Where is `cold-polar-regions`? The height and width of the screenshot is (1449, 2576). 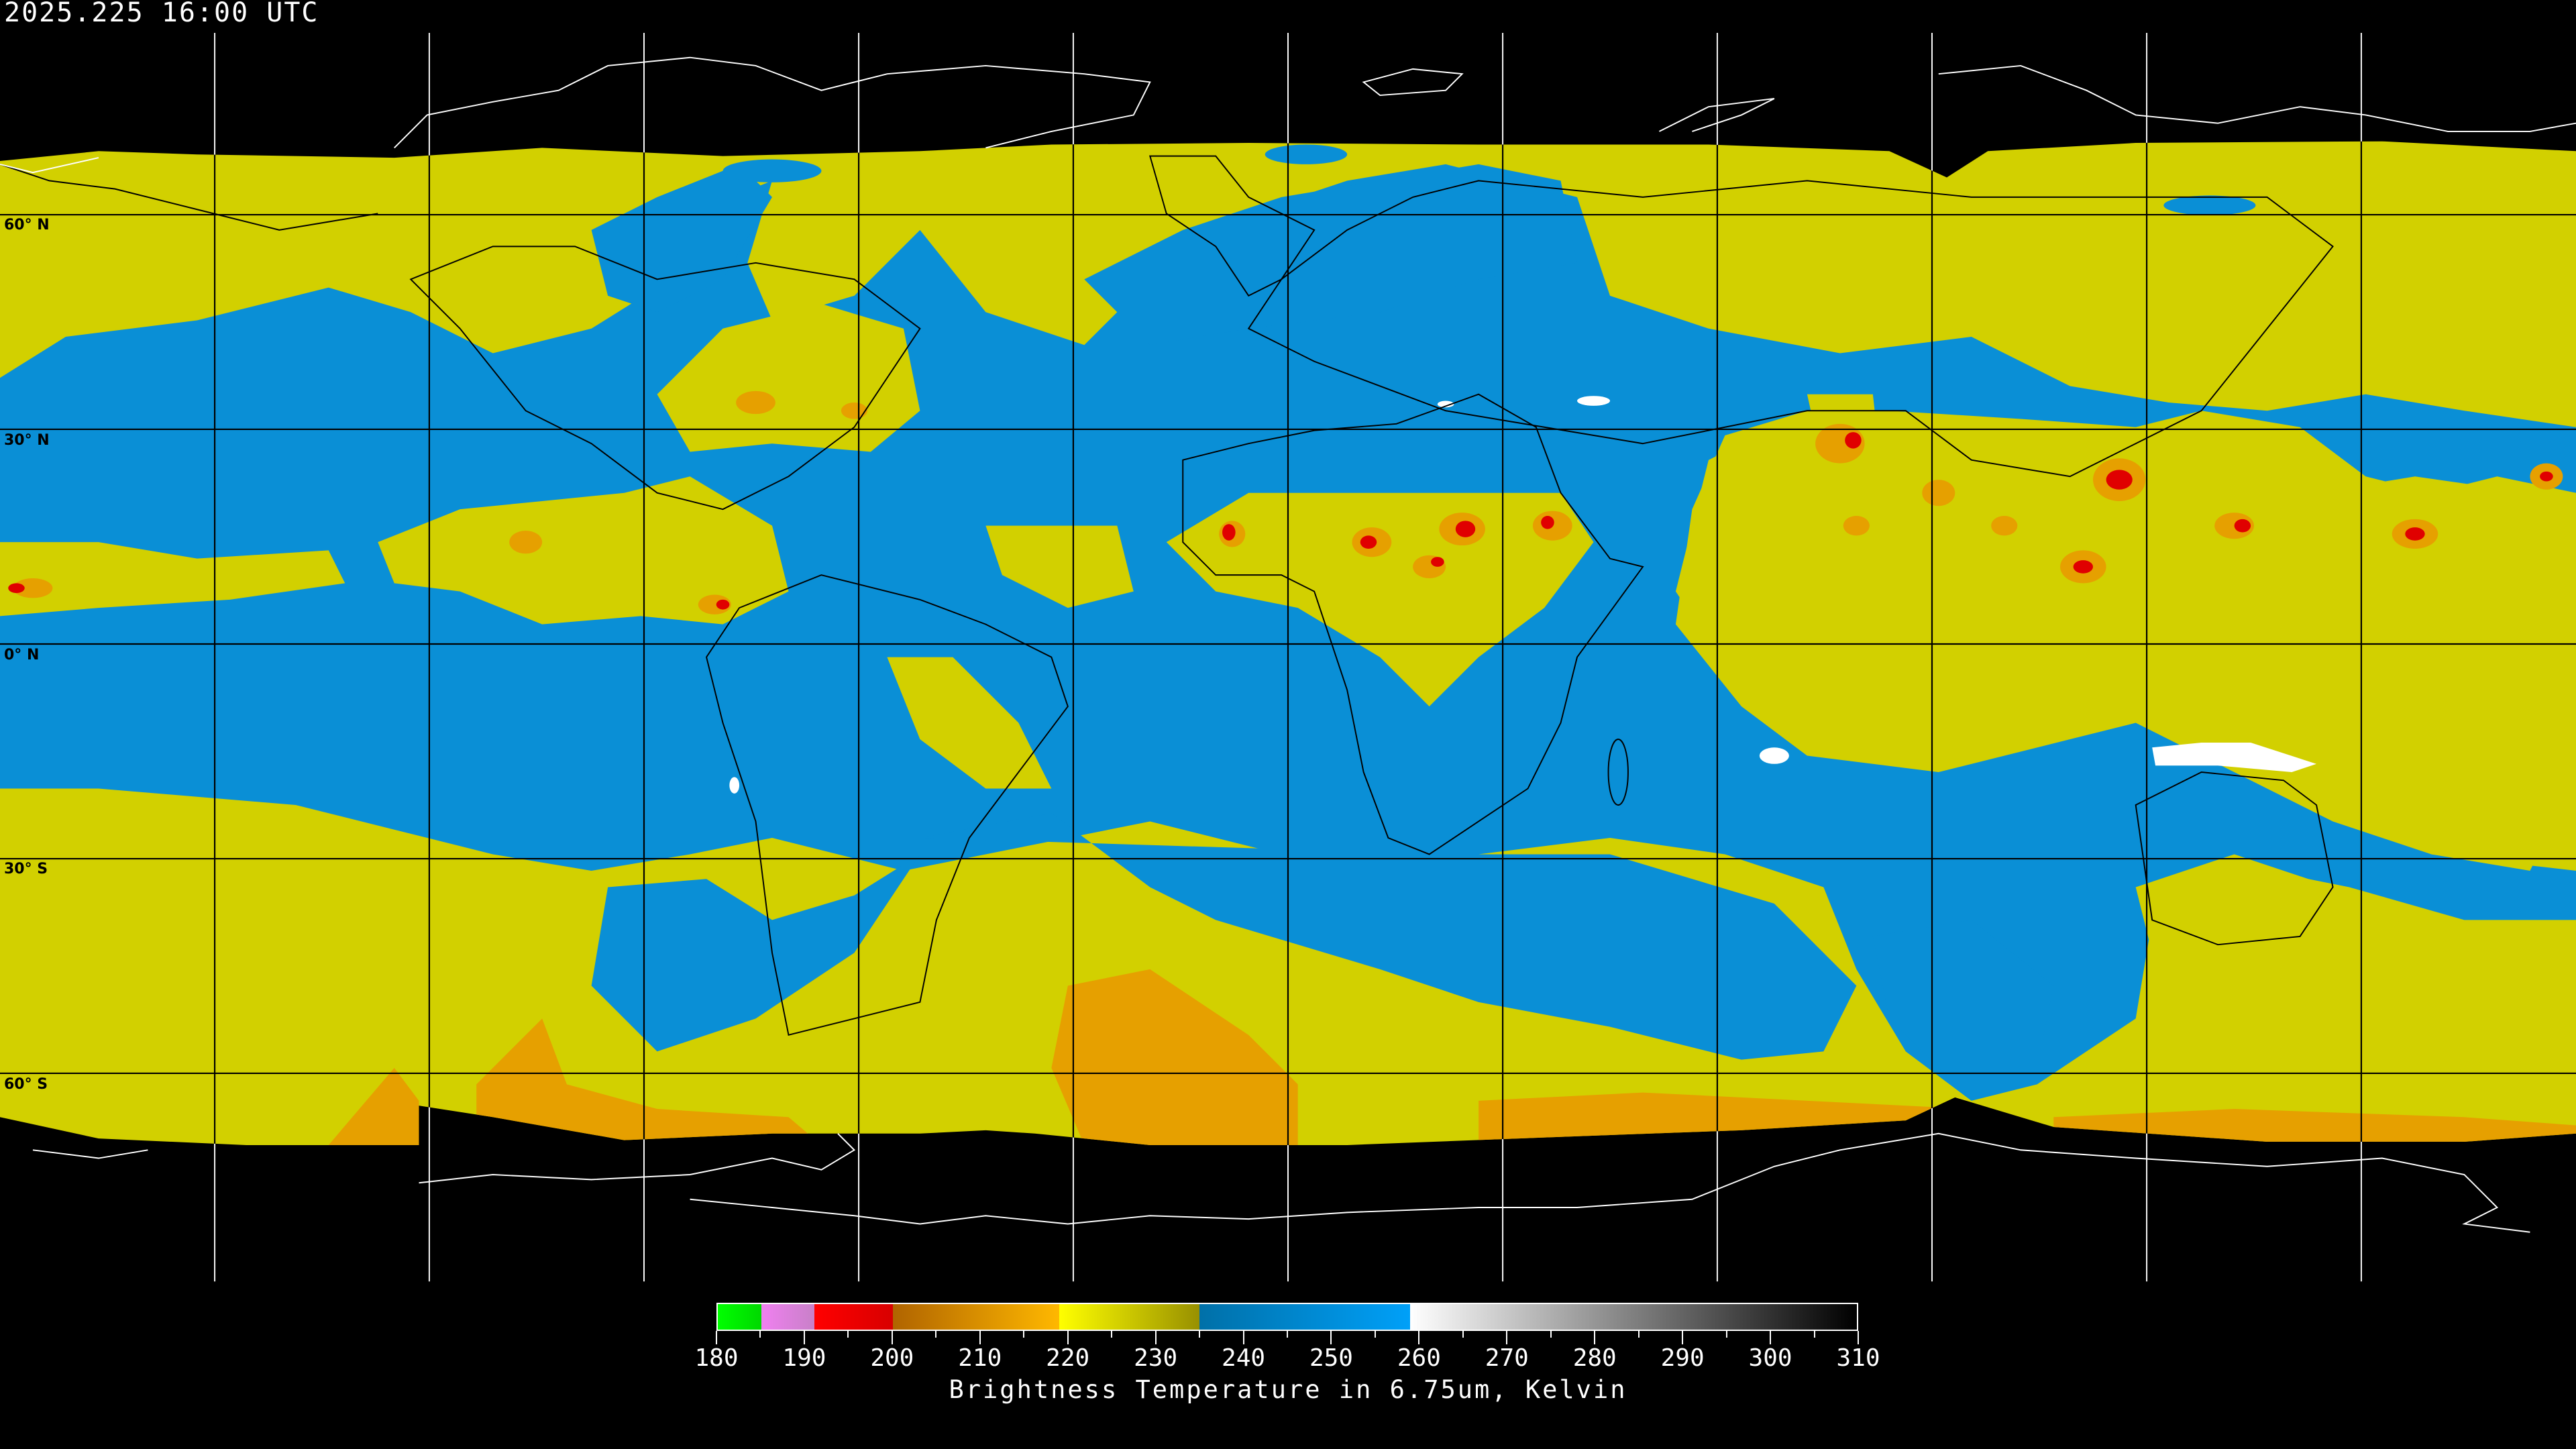 cold-polar-regions is located at coordinates (1452, 1057).